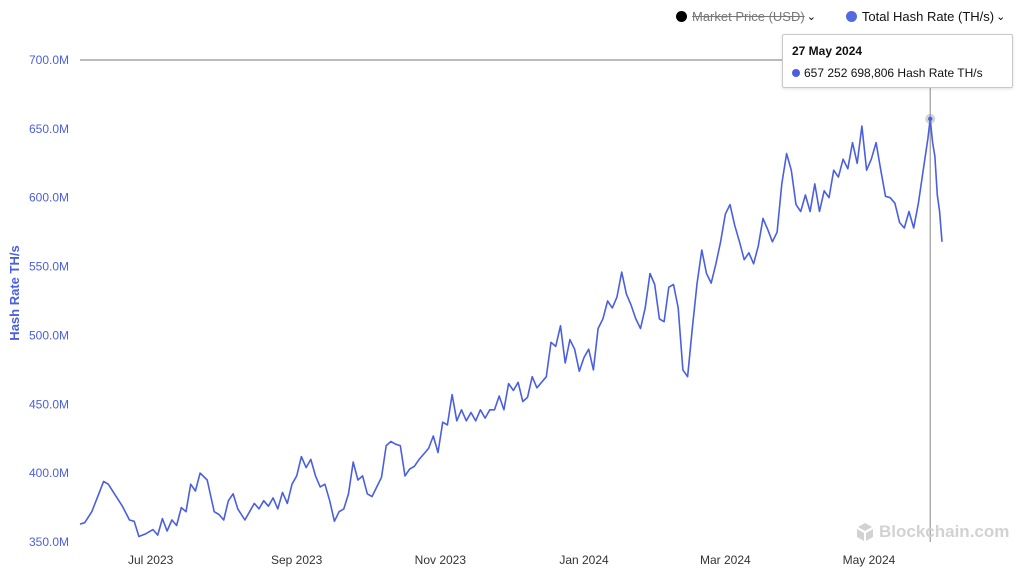 The width and height of the screenshot is (1024, 573). What do you see at coordinates (441, 560) in the screenshot?
I see `x-tick-label: Nov 2023` at bounding box center [441, 560].